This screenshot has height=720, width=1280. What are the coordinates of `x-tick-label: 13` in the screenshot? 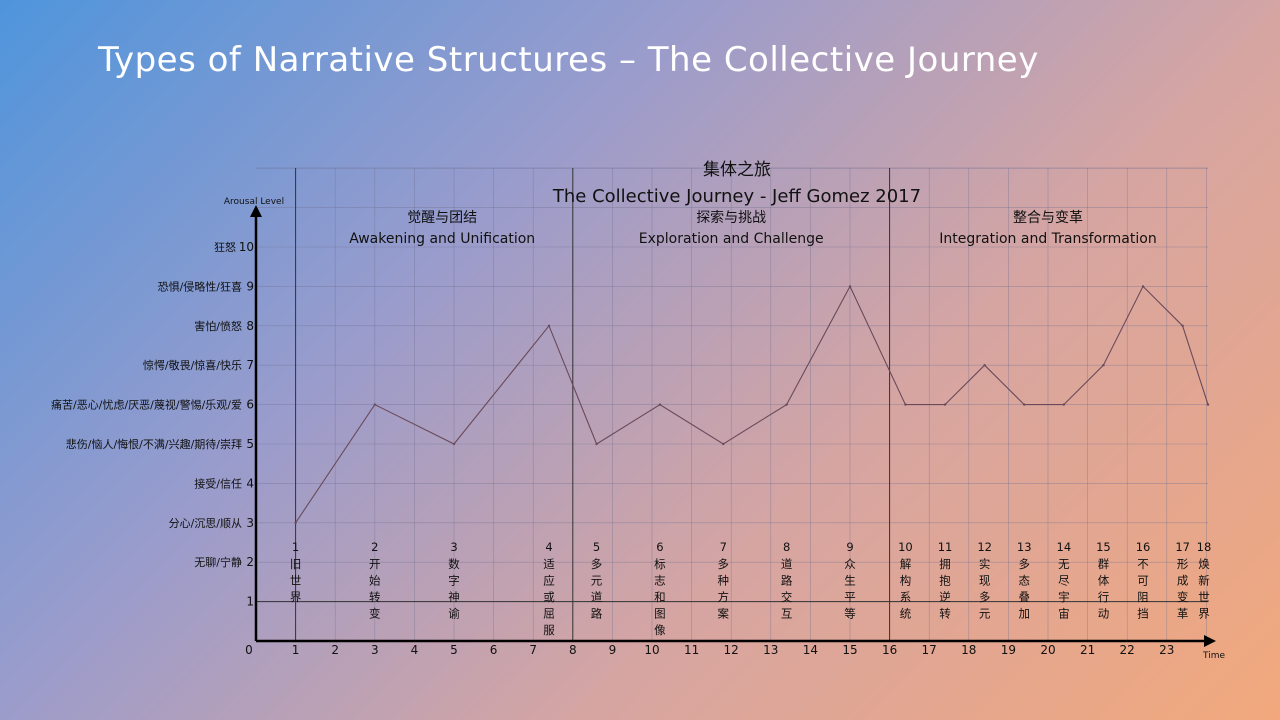 It's located at (770, 650).